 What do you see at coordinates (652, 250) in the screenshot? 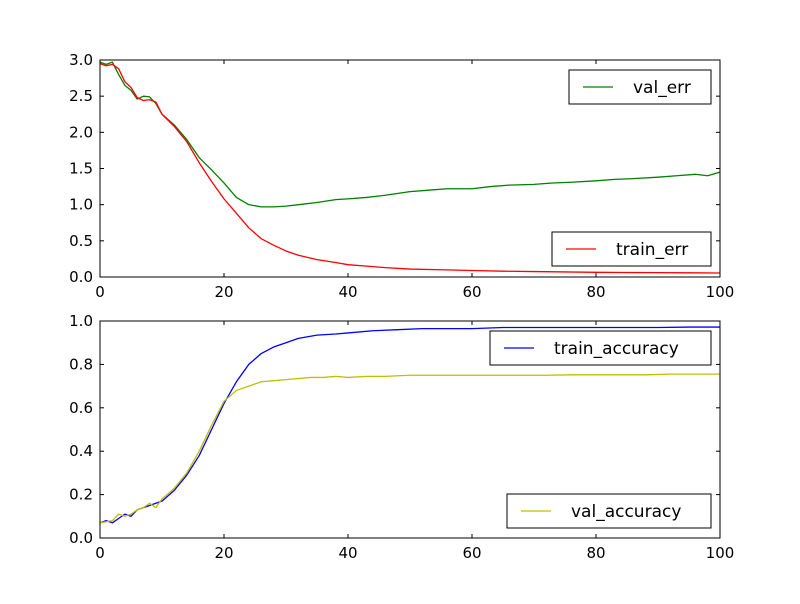
I see `legend-label: train_err` at bounding box center [652, 250].